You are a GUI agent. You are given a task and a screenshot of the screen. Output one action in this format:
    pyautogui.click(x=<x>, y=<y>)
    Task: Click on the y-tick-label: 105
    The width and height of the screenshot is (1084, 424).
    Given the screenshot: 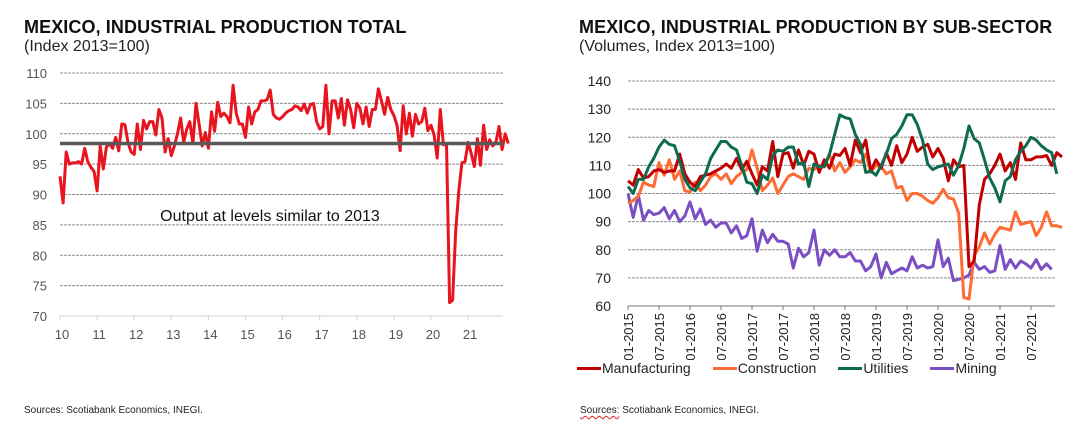 What is the action you would take?
    pyautogui.click(x=36, y=103)
    